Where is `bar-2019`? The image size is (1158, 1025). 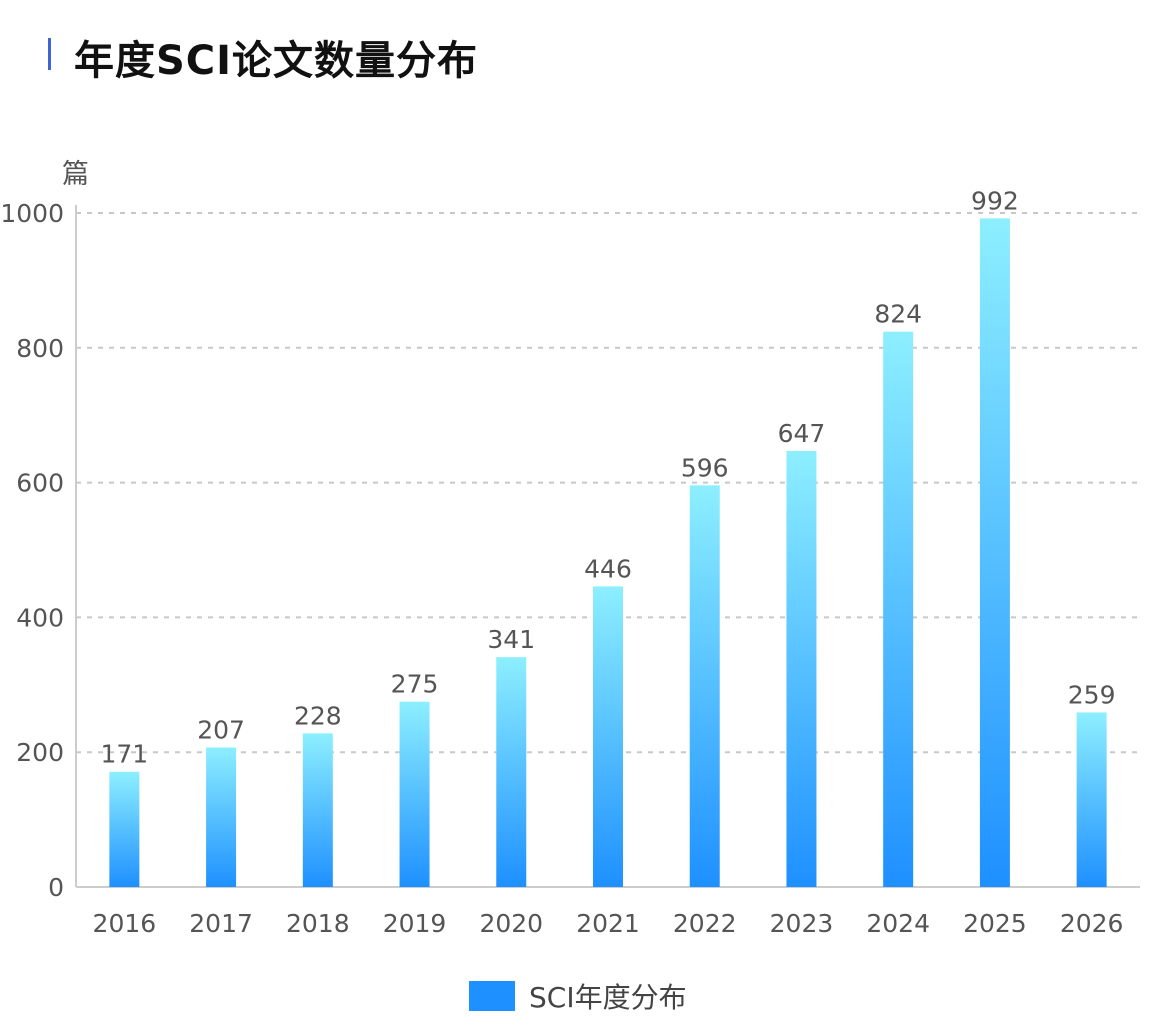
bar-2019 is located at coordinates (414, 794).